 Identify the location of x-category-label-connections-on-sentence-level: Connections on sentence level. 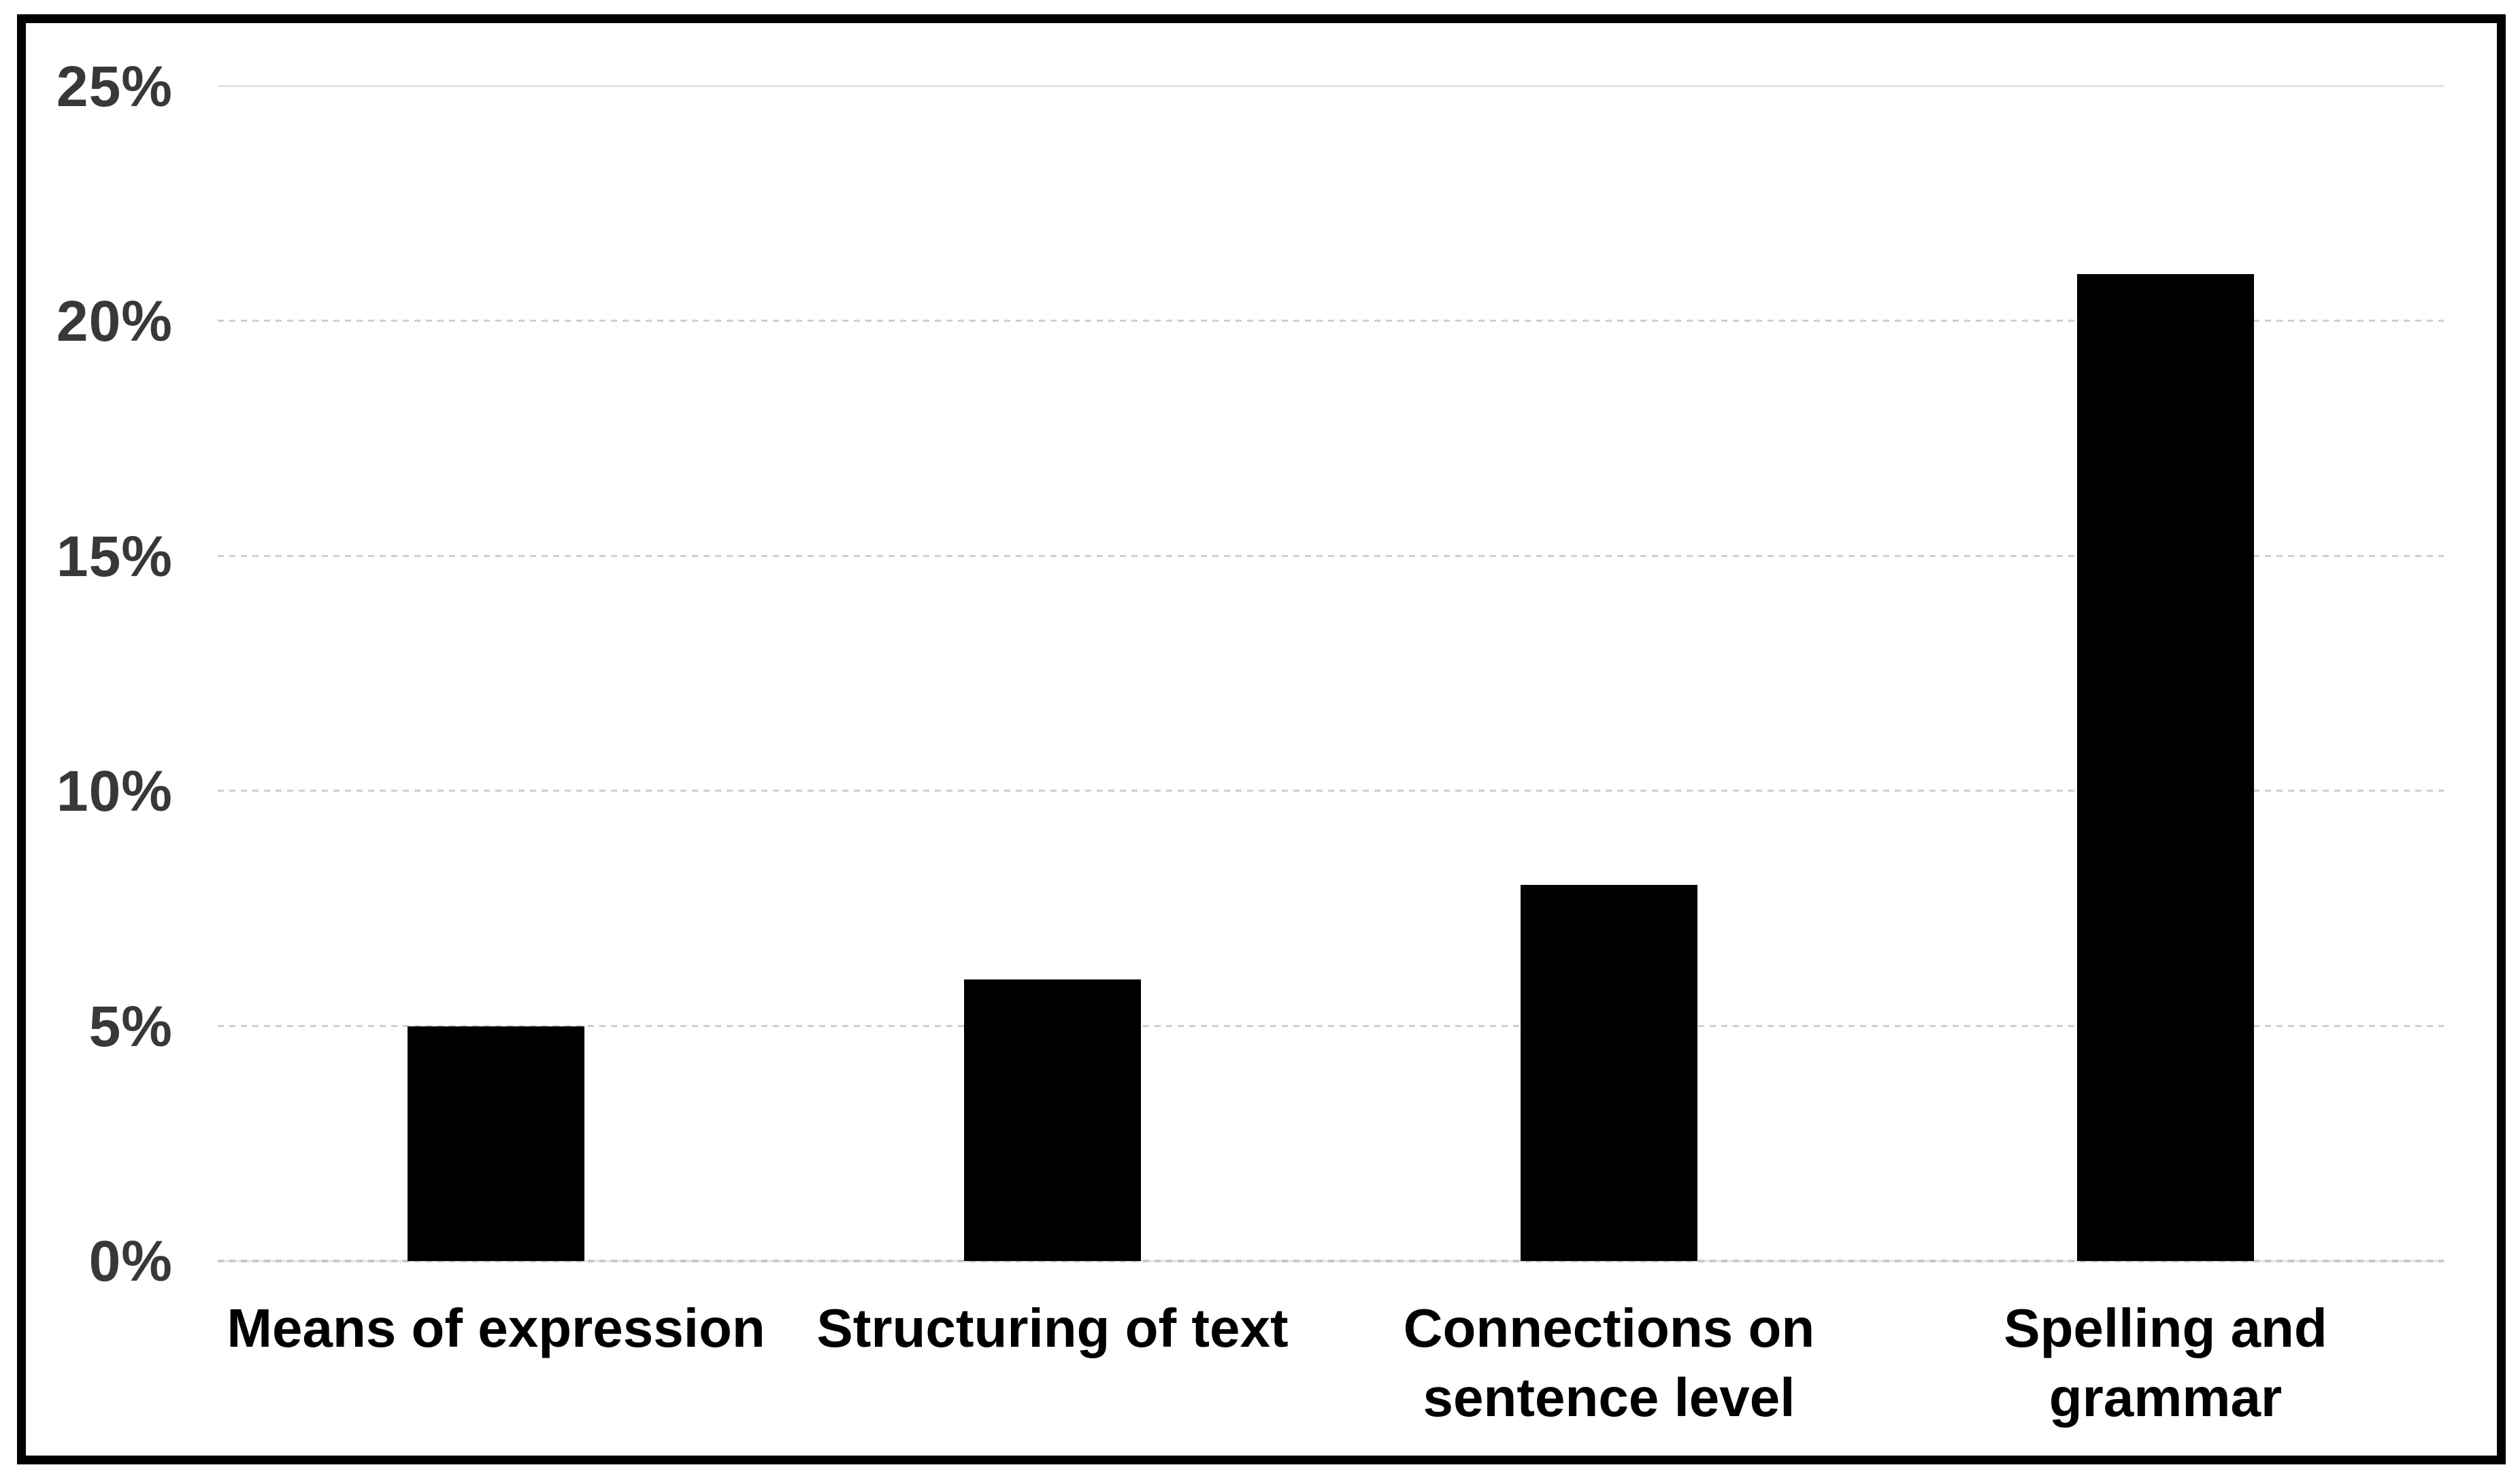
(1609, 1363).